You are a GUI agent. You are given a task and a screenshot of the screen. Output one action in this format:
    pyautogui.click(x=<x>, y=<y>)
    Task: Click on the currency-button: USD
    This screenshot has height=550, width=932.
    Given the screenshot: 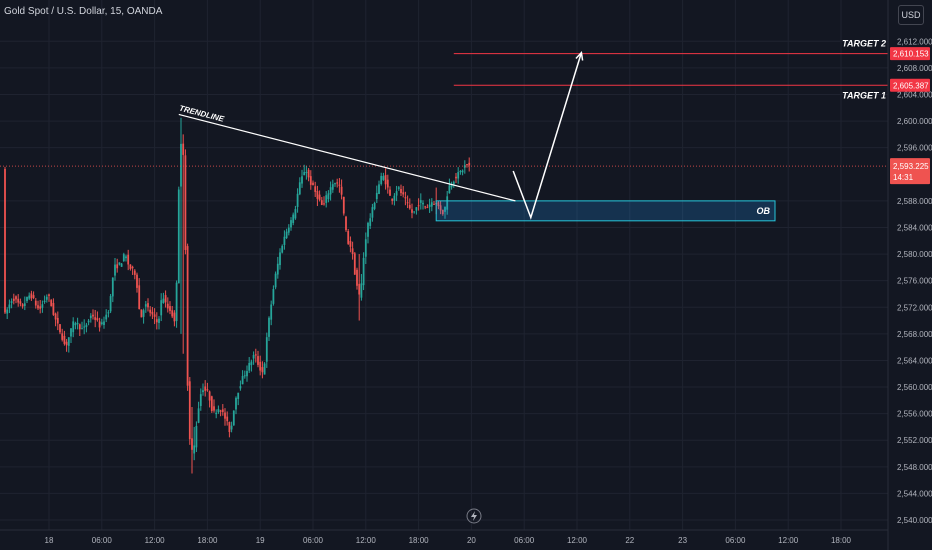 What is the action you would take?
    pyautogui.click(x=911, y=15)
    